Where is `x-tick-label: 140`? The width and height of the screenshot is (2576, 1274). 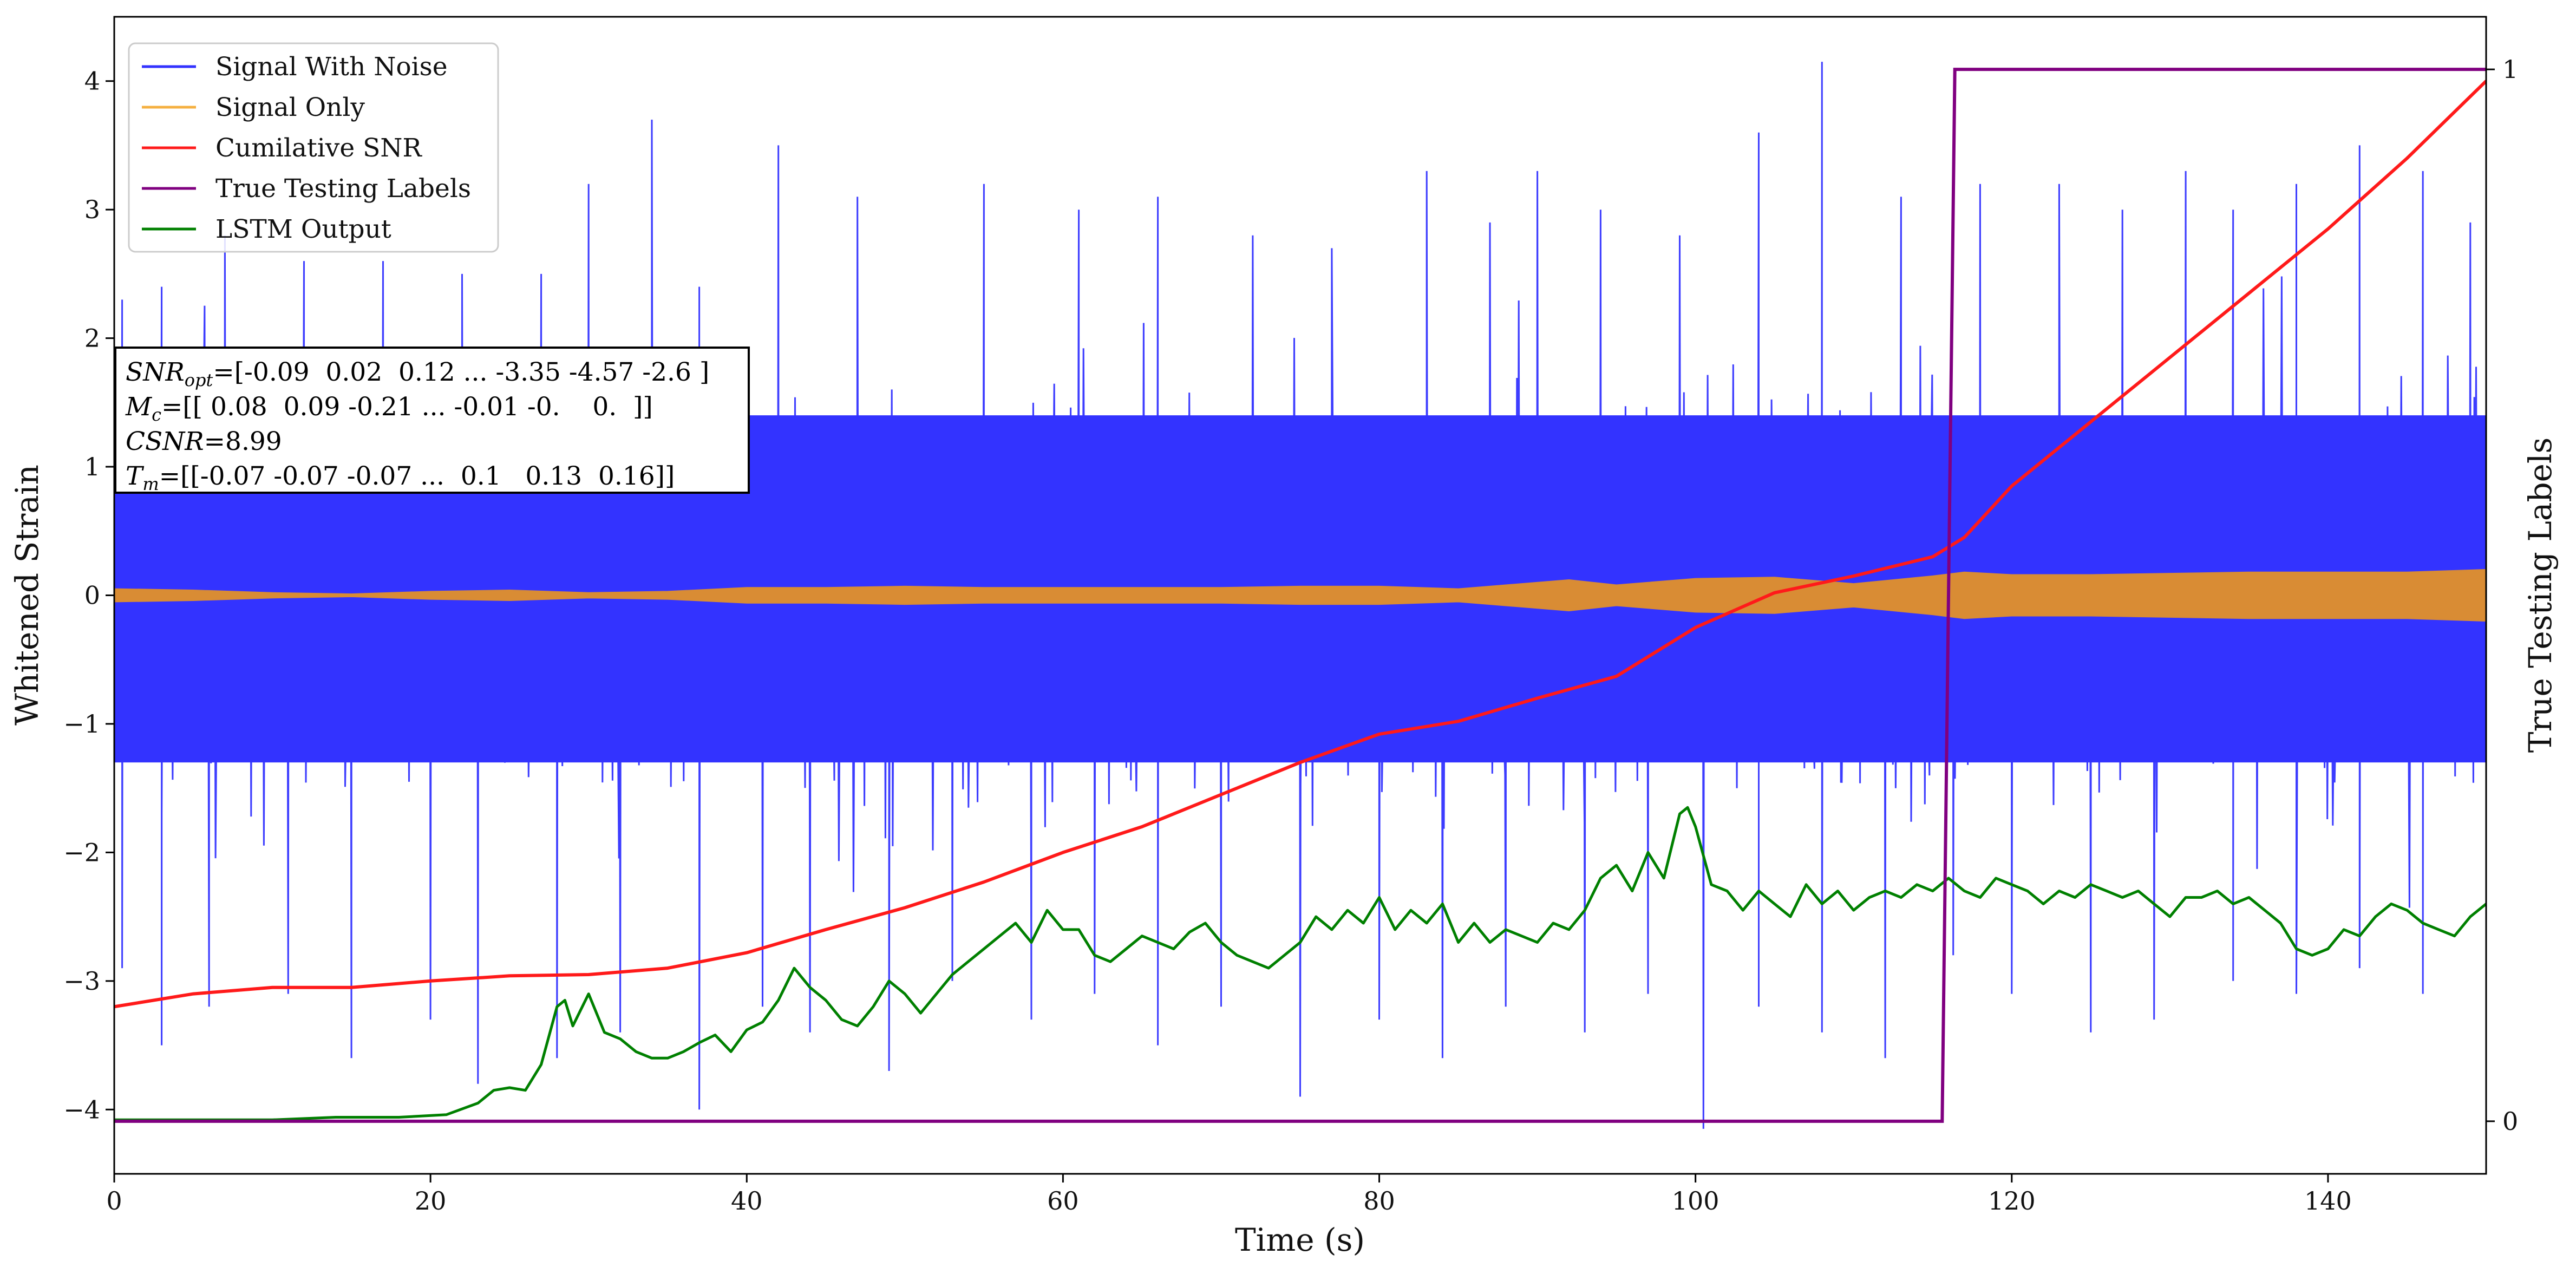 x-tick-label: 140 is located at coordinates (2328, 1201).